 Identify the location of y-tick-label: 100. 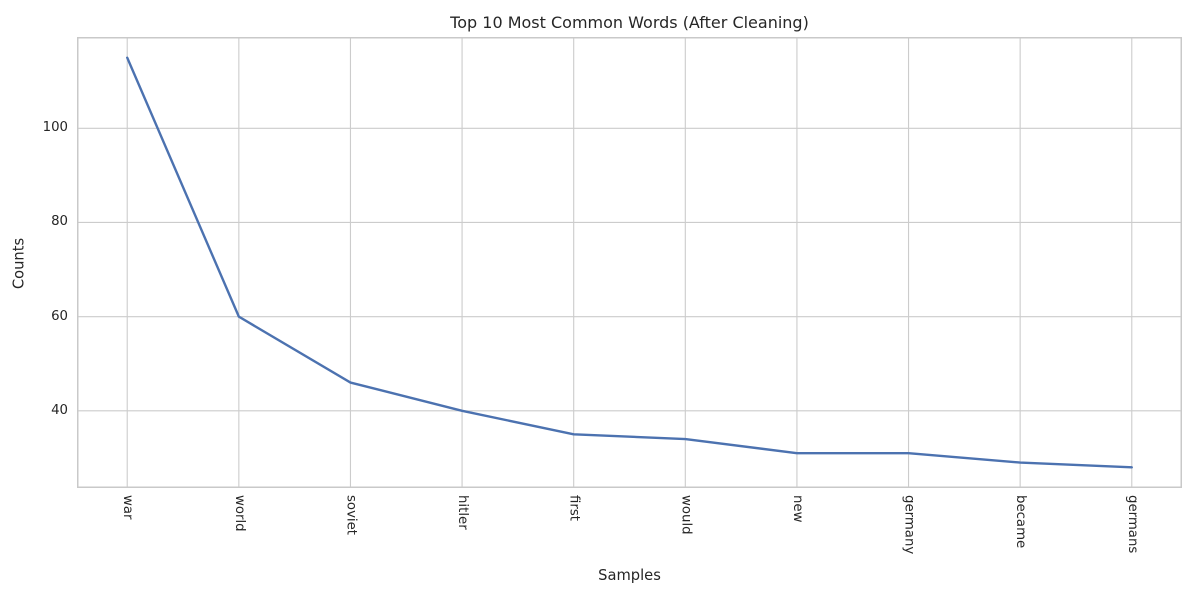
(55, 128).